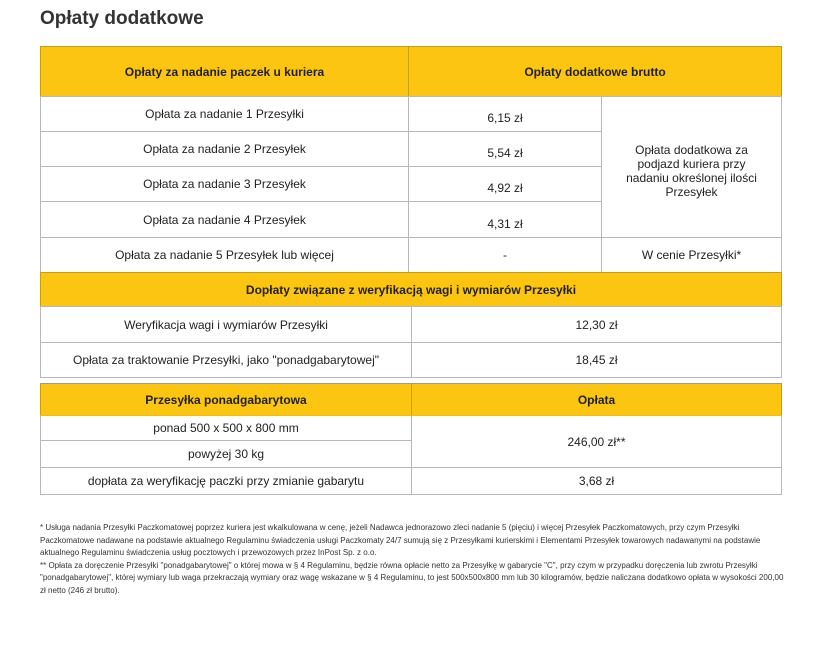 This screenshot has height=659, width=824. I want to click on header-cell: Opłaty za nadanie paczek u kuriera, so click(224, 71).